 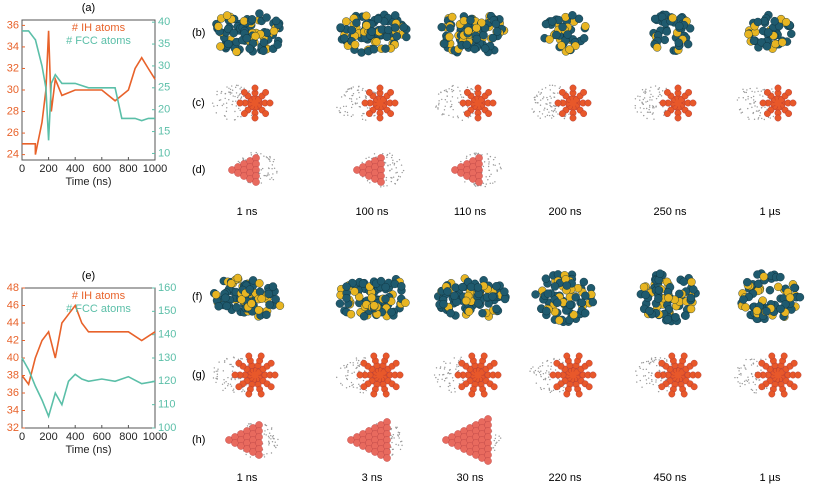 What do you see at coordinates (565, 478) in the screenshot?
I see `time-label: 220 ns` at bounding box center [565, 478].